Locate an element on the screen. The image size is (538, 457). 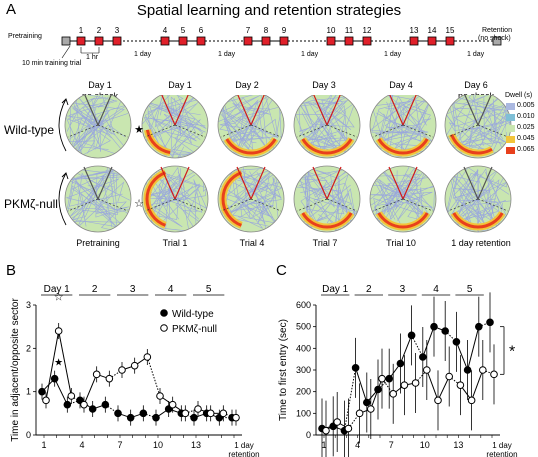
dwell-legend-title: Dwell (s) is located at coordinates (519, 95).